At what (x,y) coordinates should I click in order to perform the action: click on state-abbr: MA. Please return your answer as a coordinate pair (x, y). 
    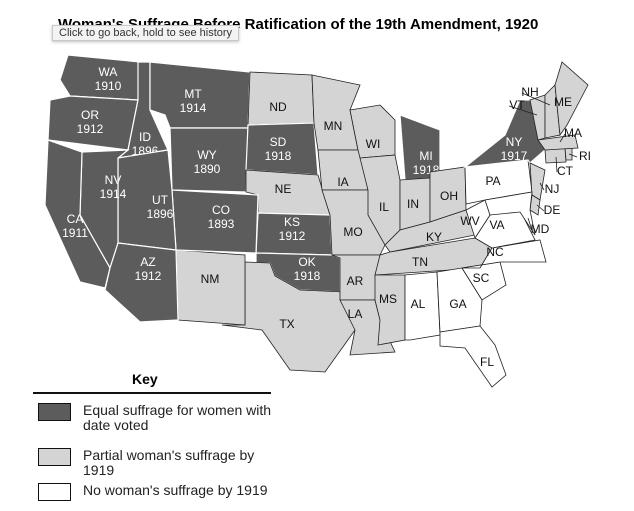
    Looking at the image, I should click on (573, 133).